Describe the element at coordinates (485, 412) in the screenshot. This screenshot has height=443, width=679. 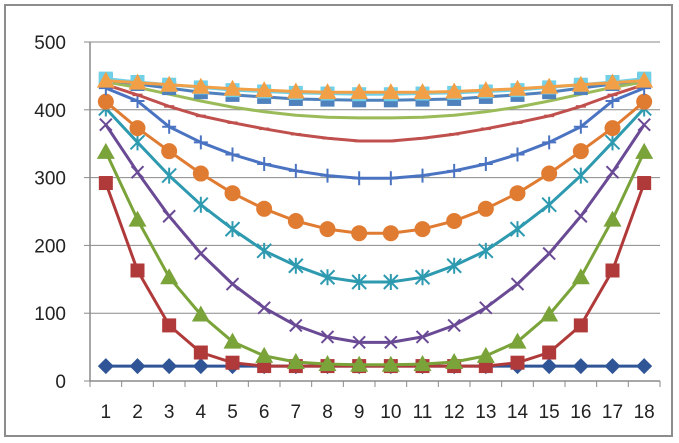
I see `x-tick-label-13: 13` at that location.